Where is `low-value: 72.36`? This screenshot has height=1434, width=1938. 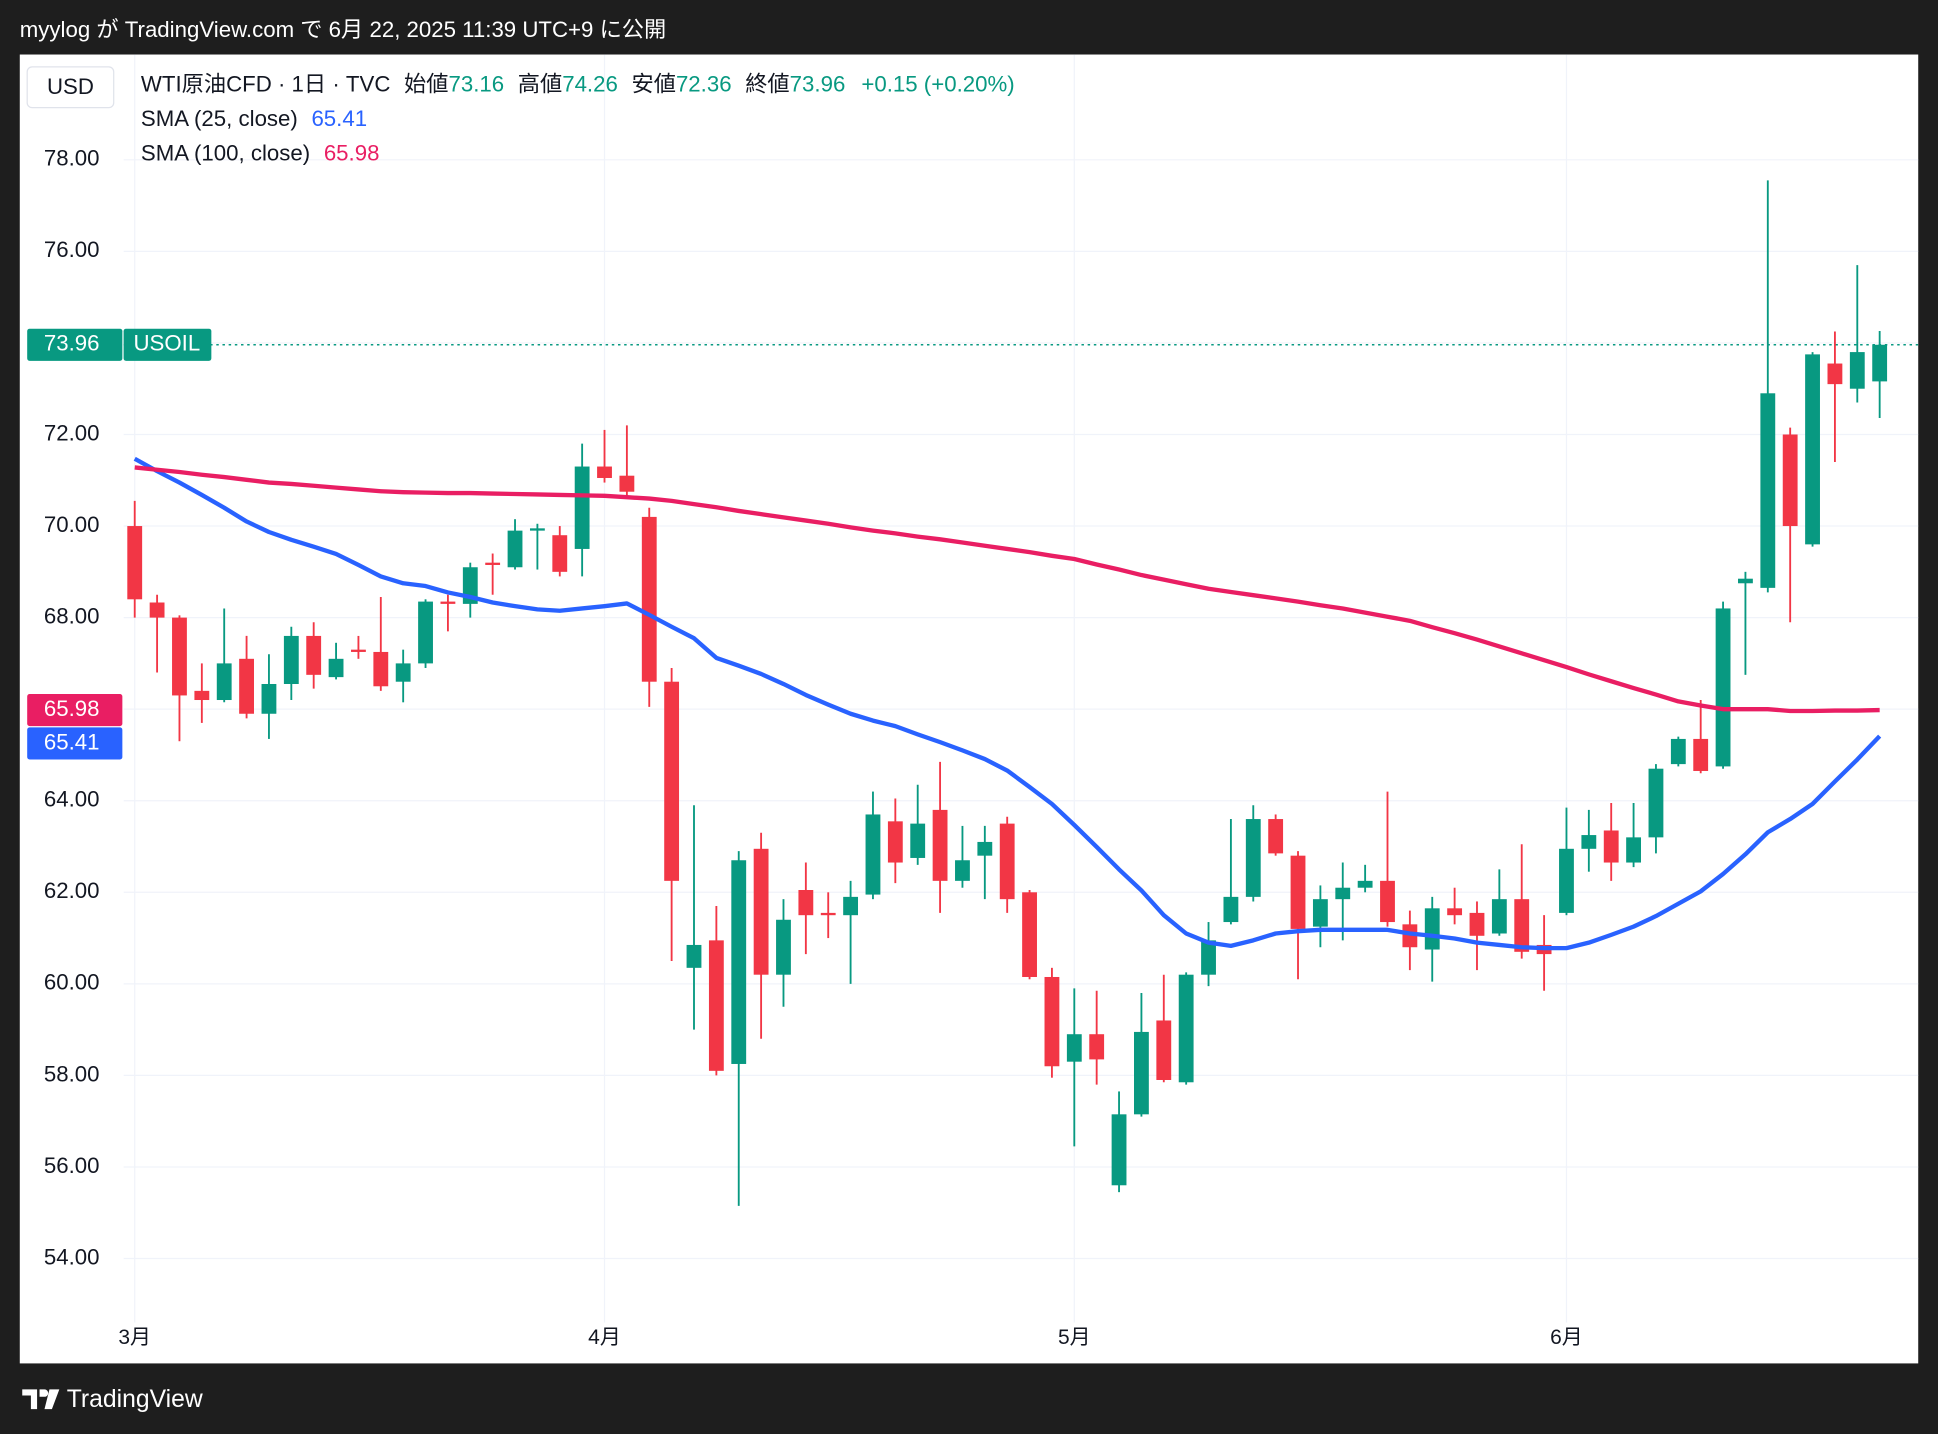
low-value: 72.36 is located at coordinates (704, 83).